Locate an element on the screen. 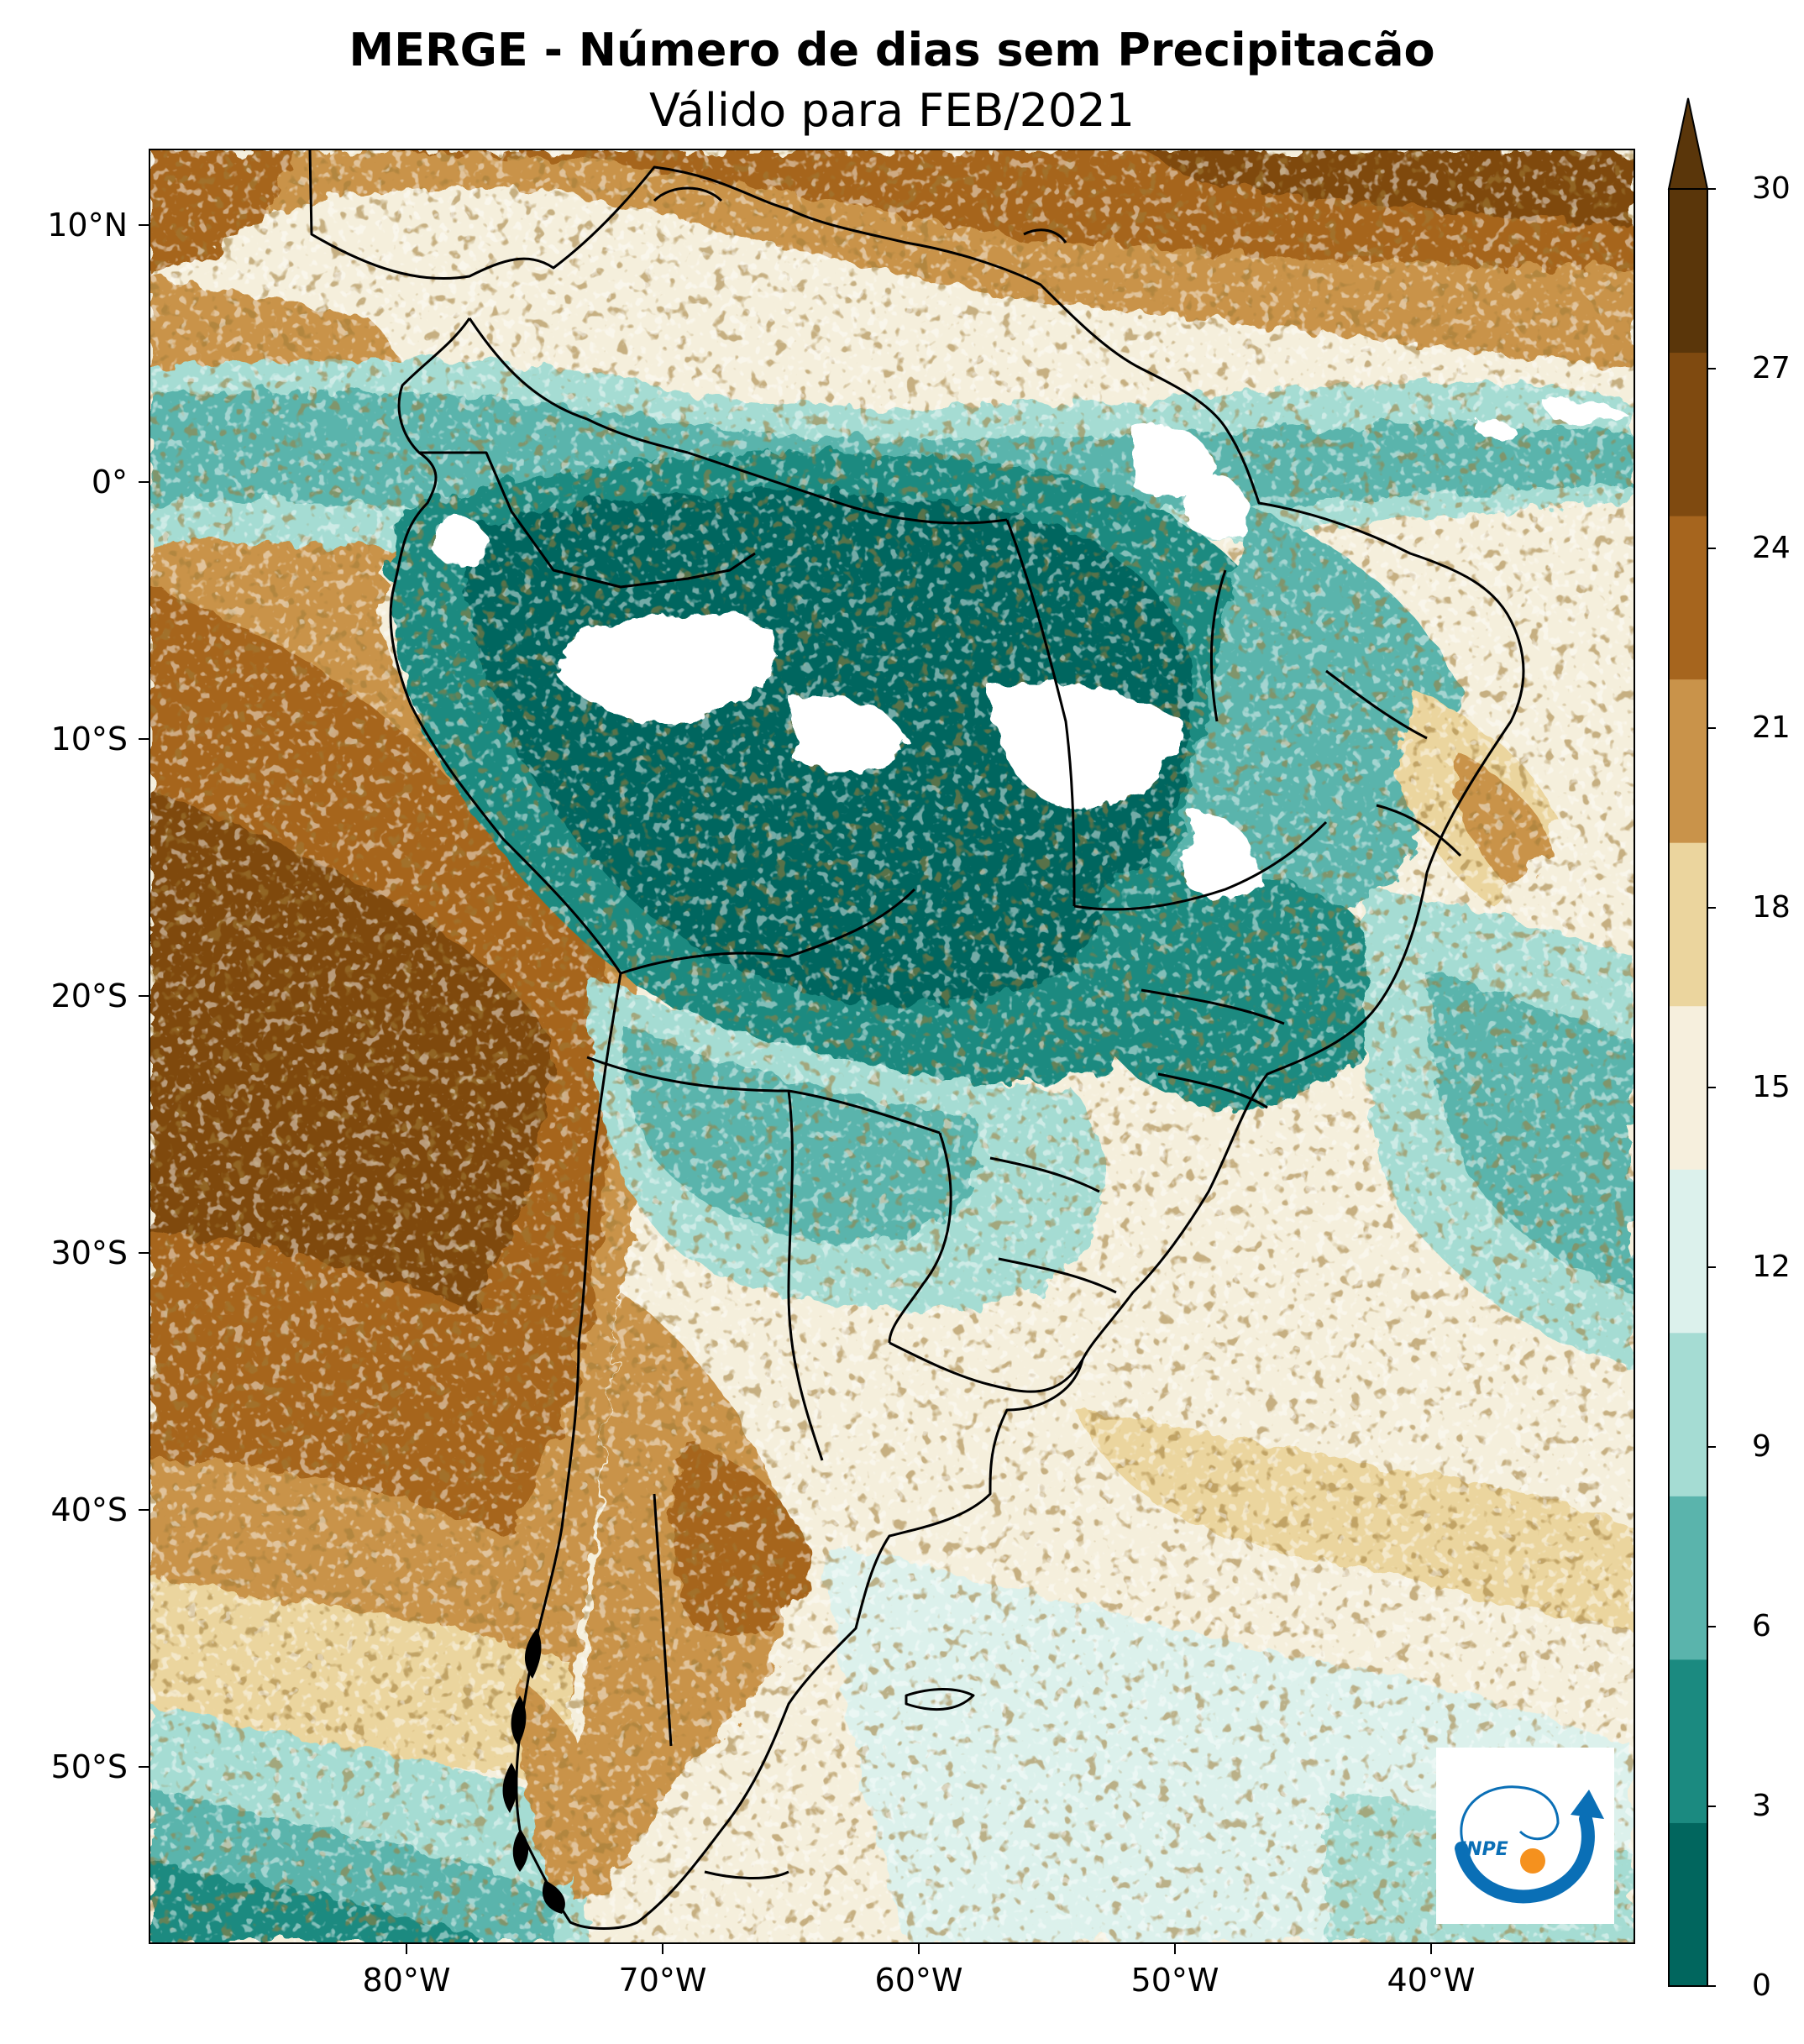 Image resolution: width=1804 pixels, height=2044 pixels. map-title: MERGE - Número de dias sem Precipitacão is located at coordinates (892, 50).